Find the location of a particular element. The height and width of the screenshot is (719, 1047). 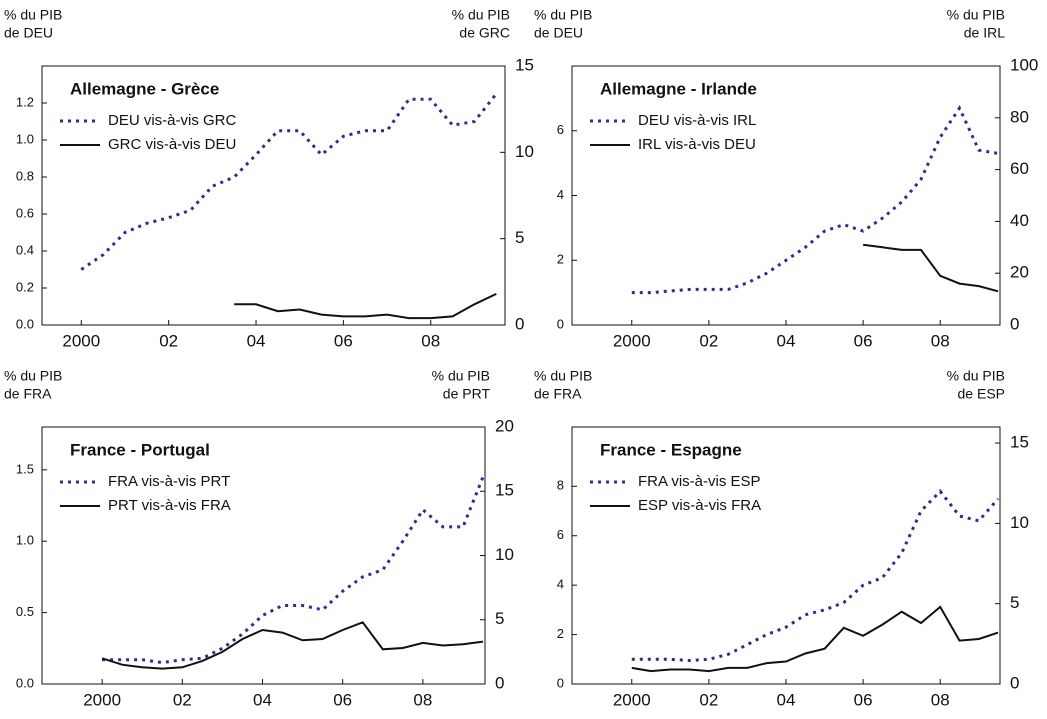

y2-axis-label: de GRC is located at coordinates (484, 33).